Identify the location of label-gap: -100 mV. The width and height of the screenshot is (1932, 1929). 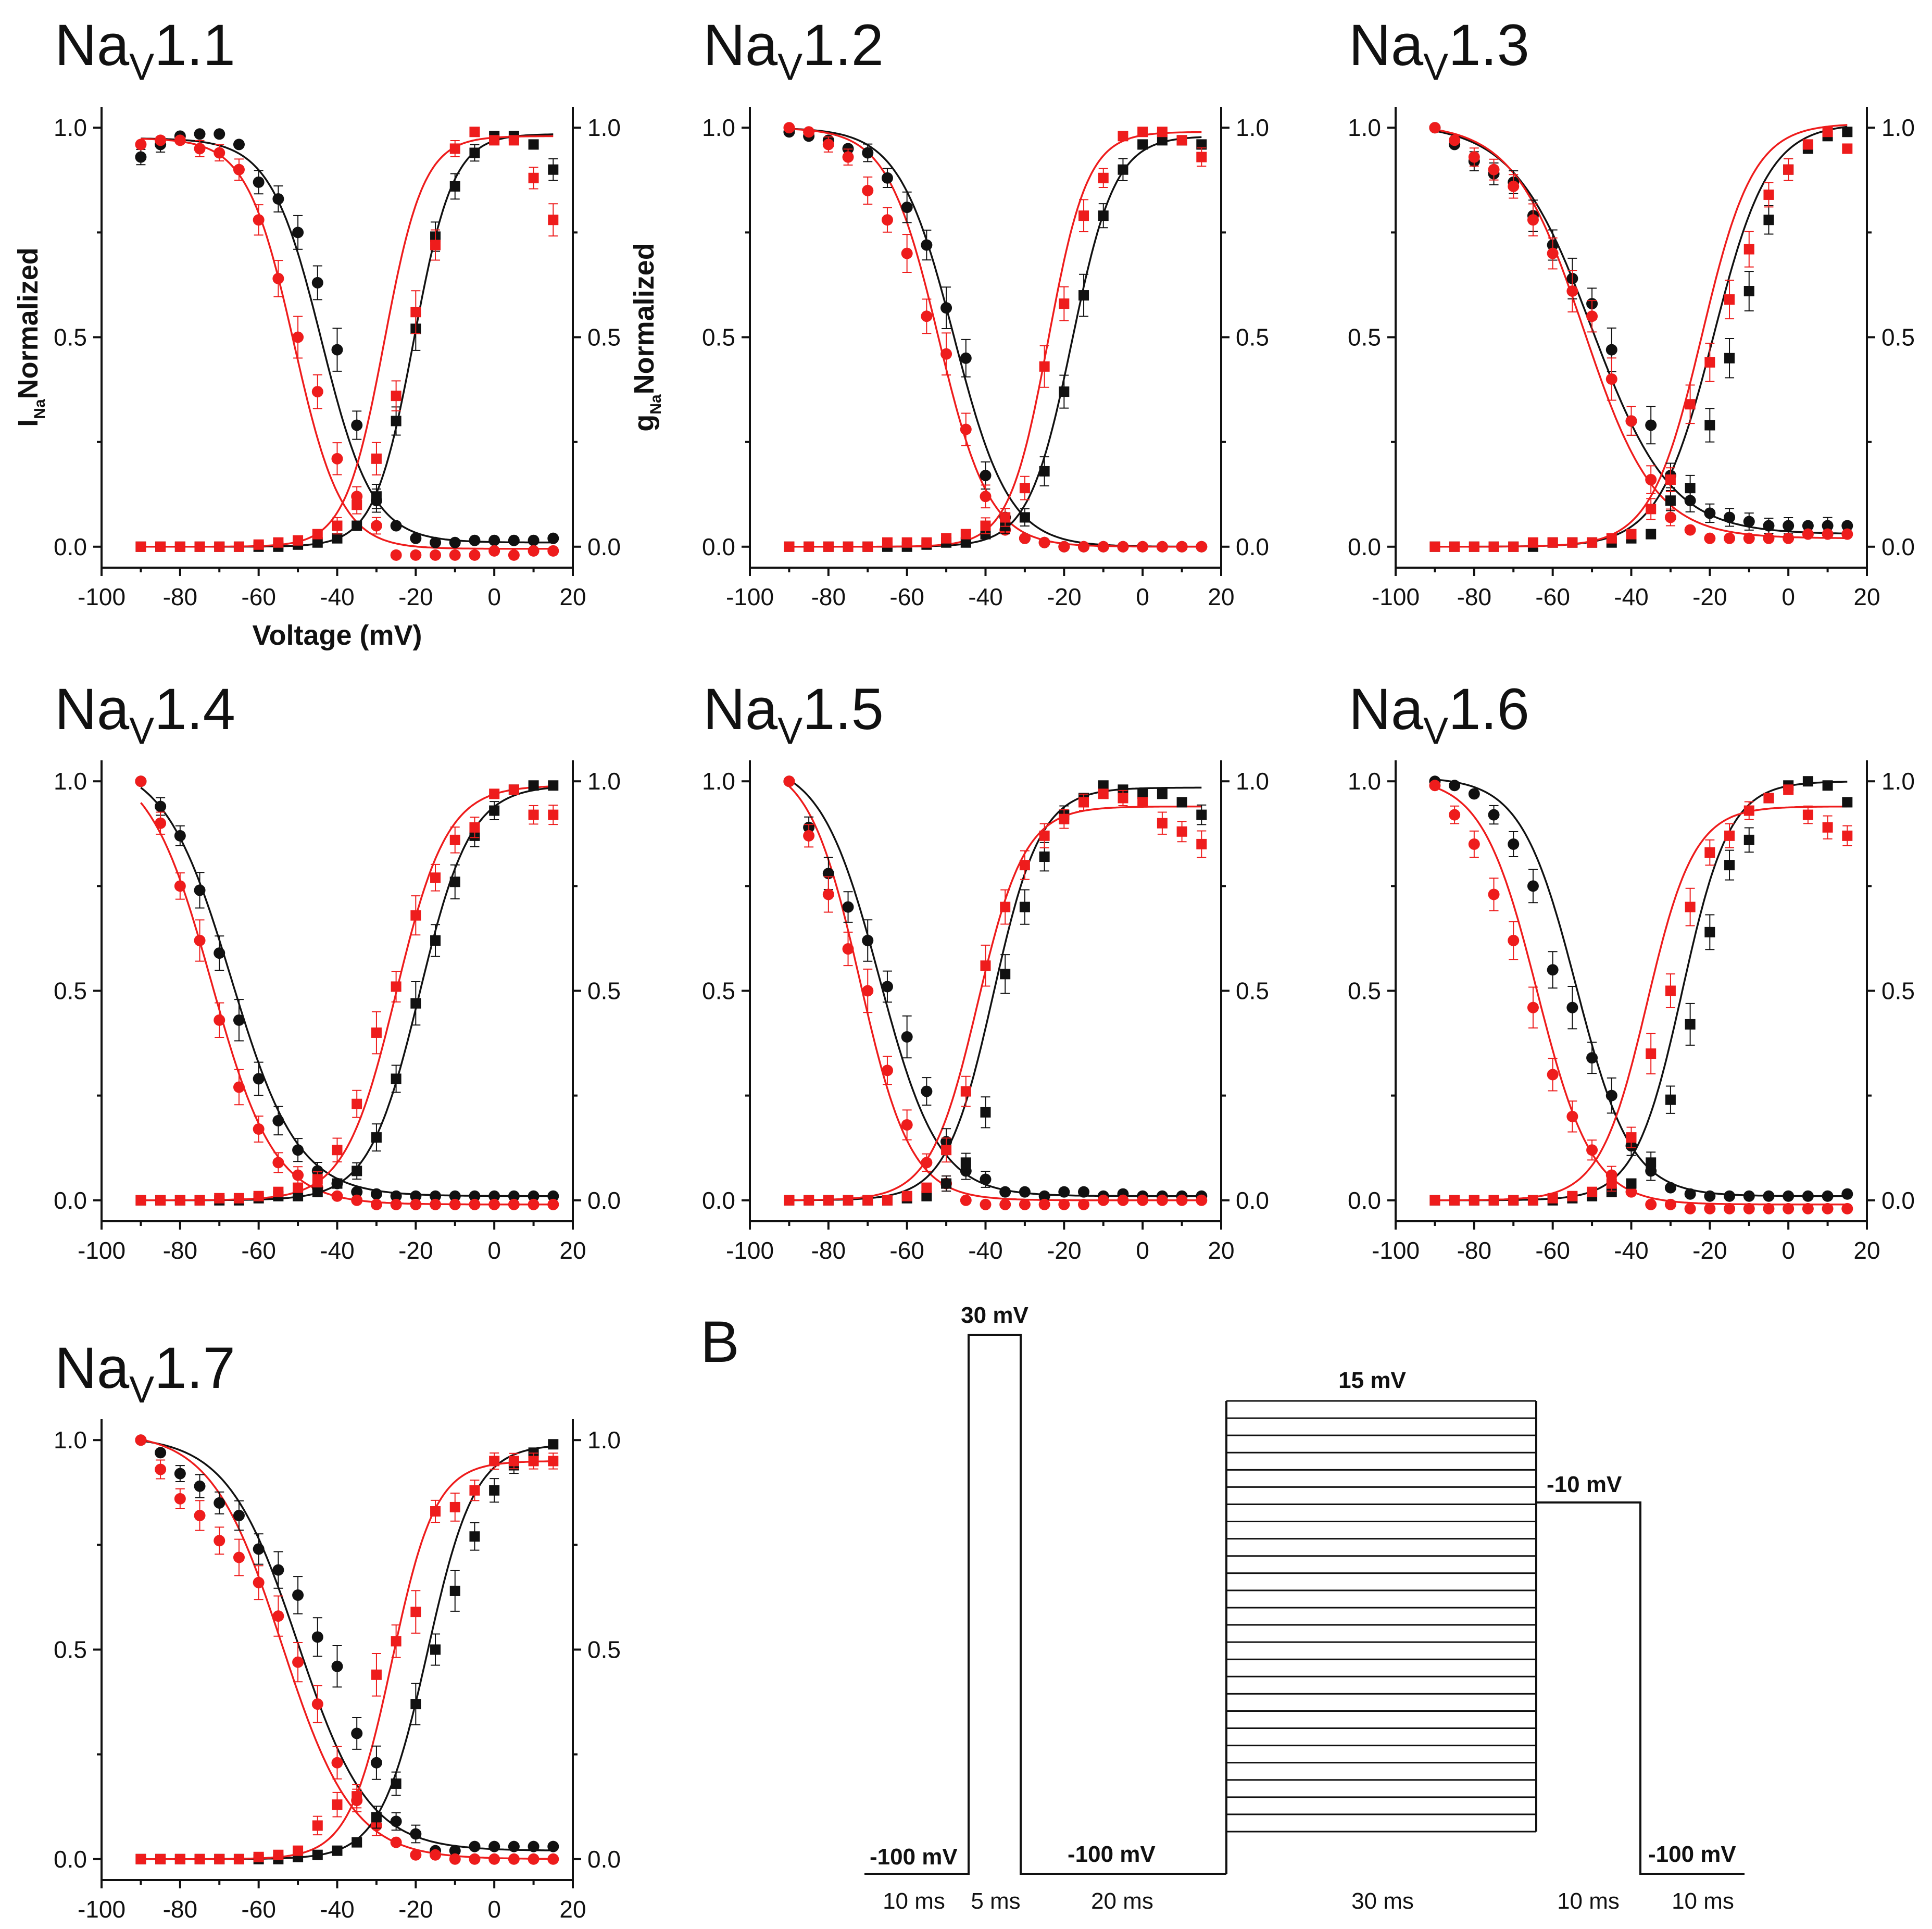
(1112, 1855).